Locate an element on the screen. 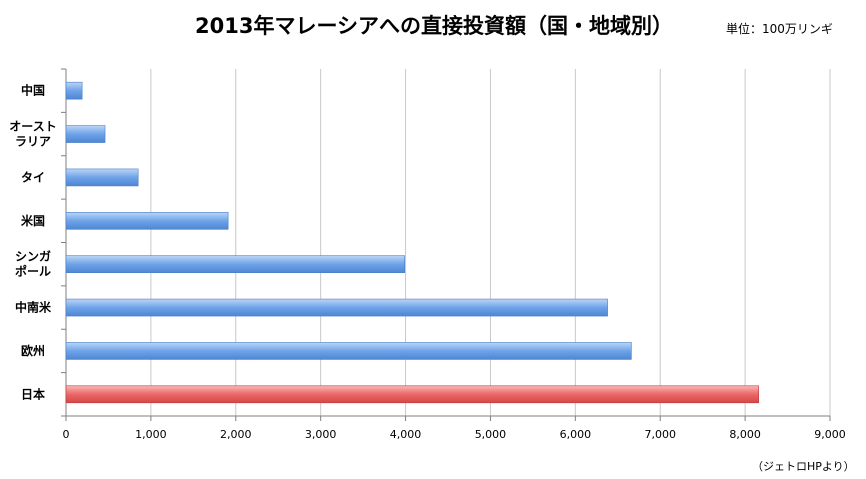 The image size is (866, 479). category-label: 欧州 is located at coordinates (33, 350).